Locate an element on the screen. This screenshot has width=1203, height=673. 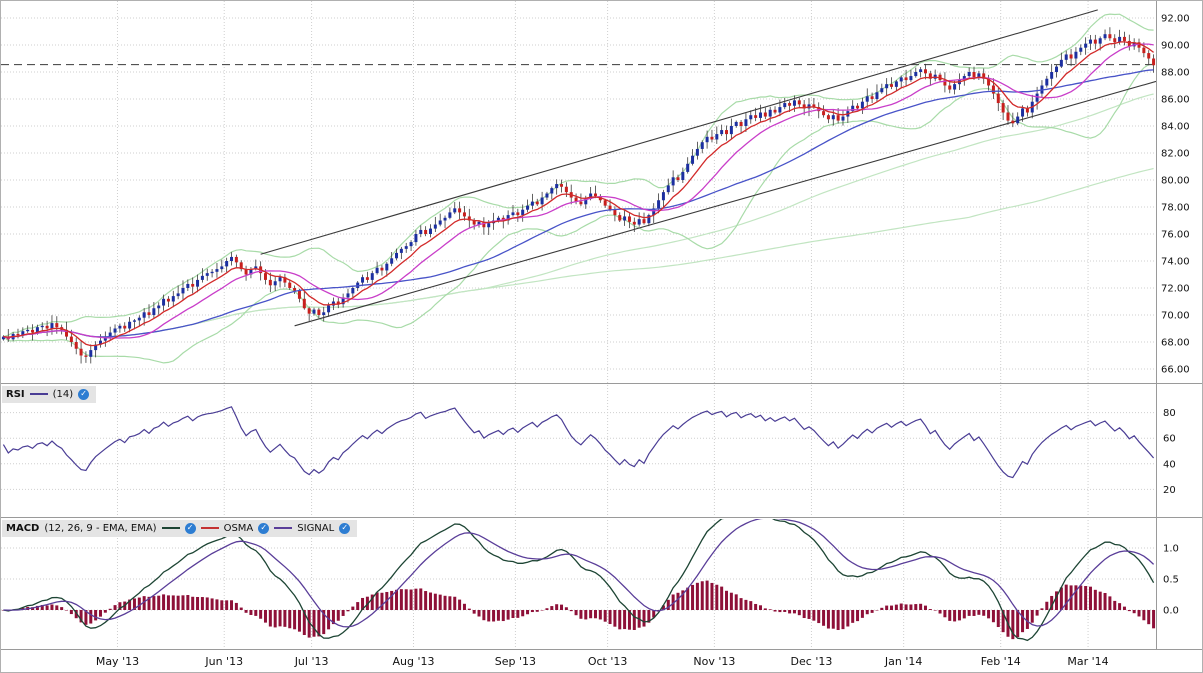
svg-text: 74.00 is located at coordinates (1175, 262).